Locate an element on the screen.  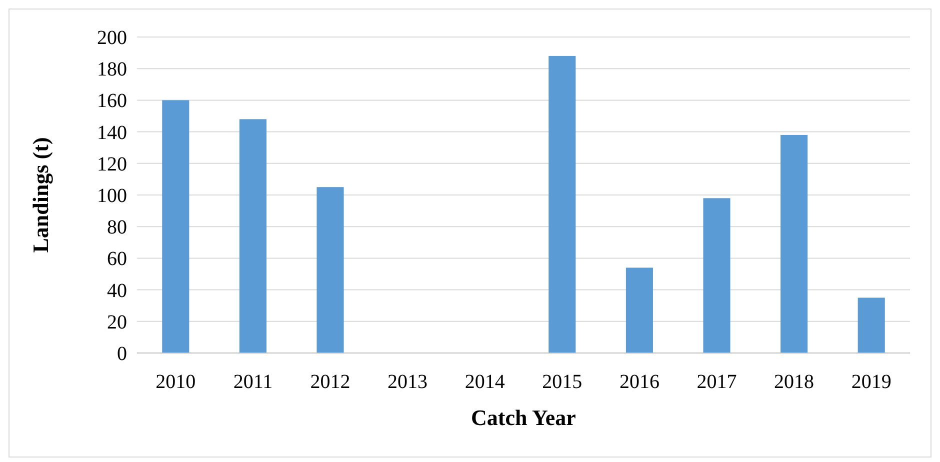
x-tick-label: 2013 is located at coordinates (408, 382).